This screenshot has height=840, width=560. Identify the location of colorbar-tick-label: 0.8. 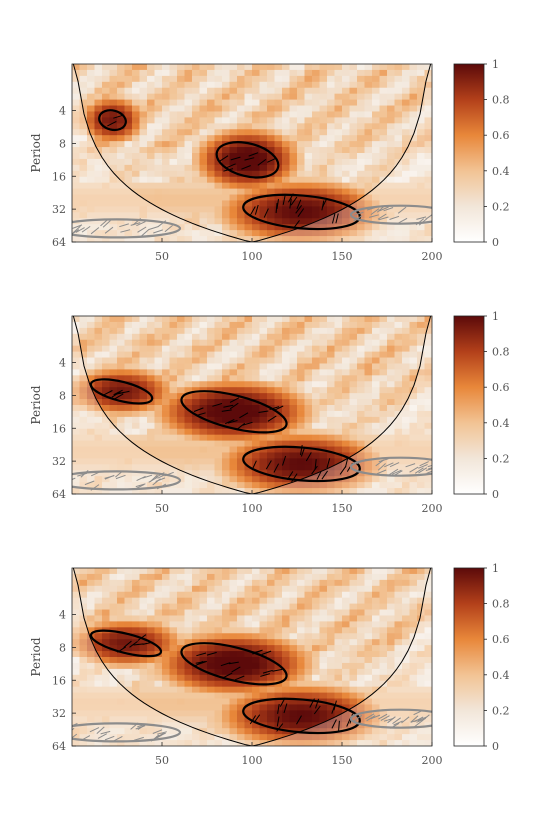
(501, 100).